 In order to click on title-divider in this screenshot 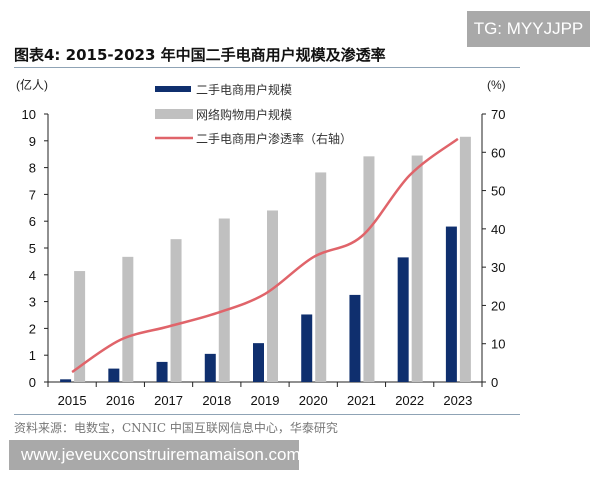, I will do `click(267, 67)`.